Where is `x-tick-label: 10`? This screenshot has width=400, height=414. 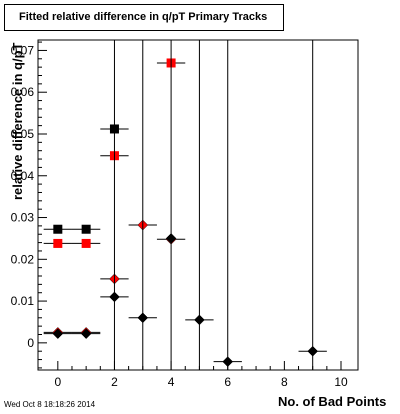
x-tick-label: 10 is located at coordinates (341, 382).